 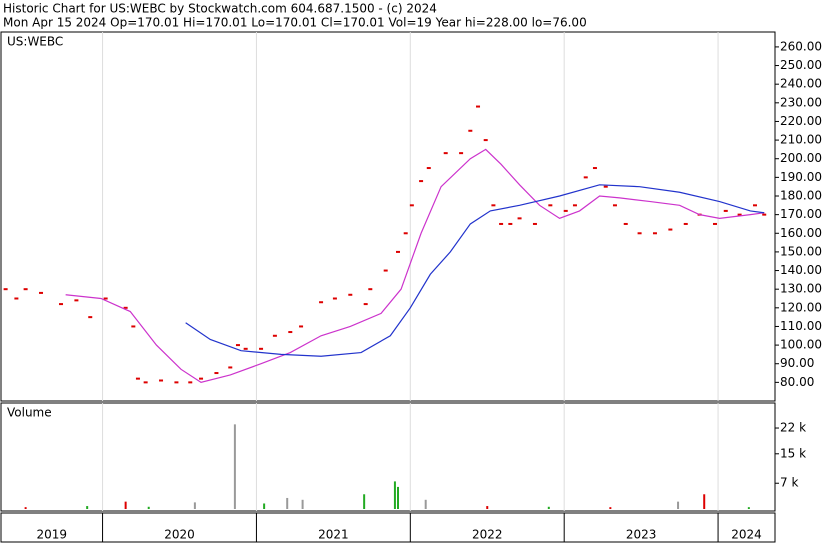 What do you see at coordinates (801, 214) in the screenshot?
I see `y-tick-label: 170.00` at bounding box center [801, 214].